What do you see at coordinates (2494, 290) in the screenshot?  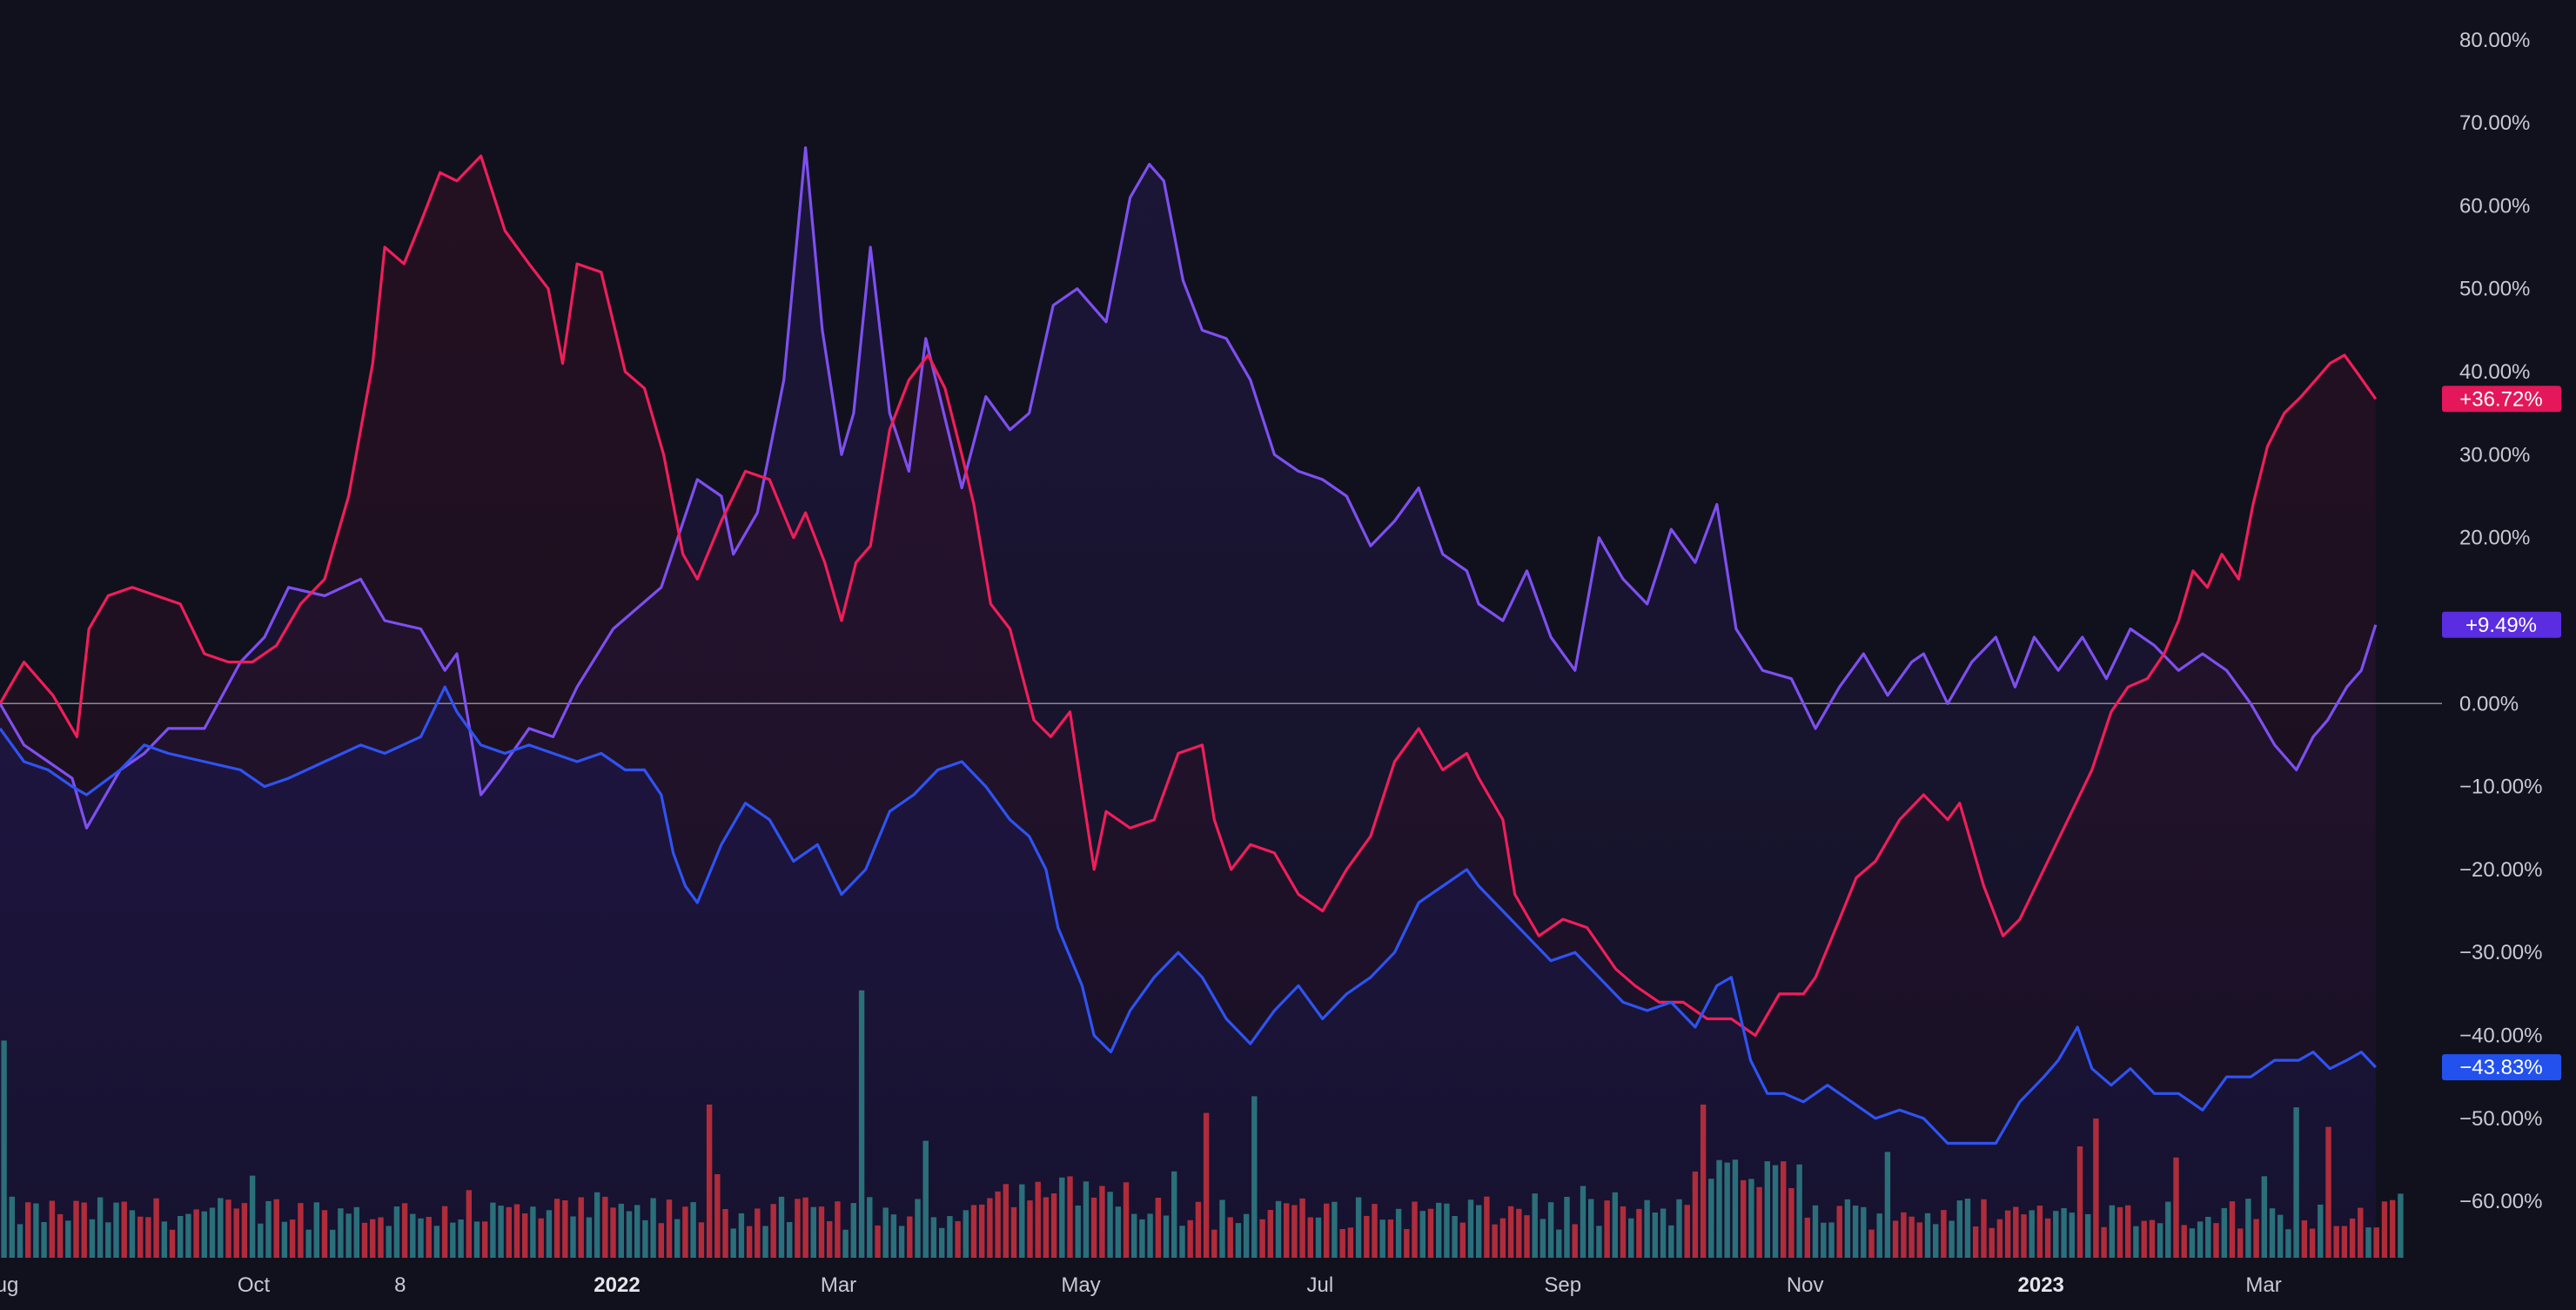 I see `y-tick-label: 50.00%` at bounding box center [2494, 290].